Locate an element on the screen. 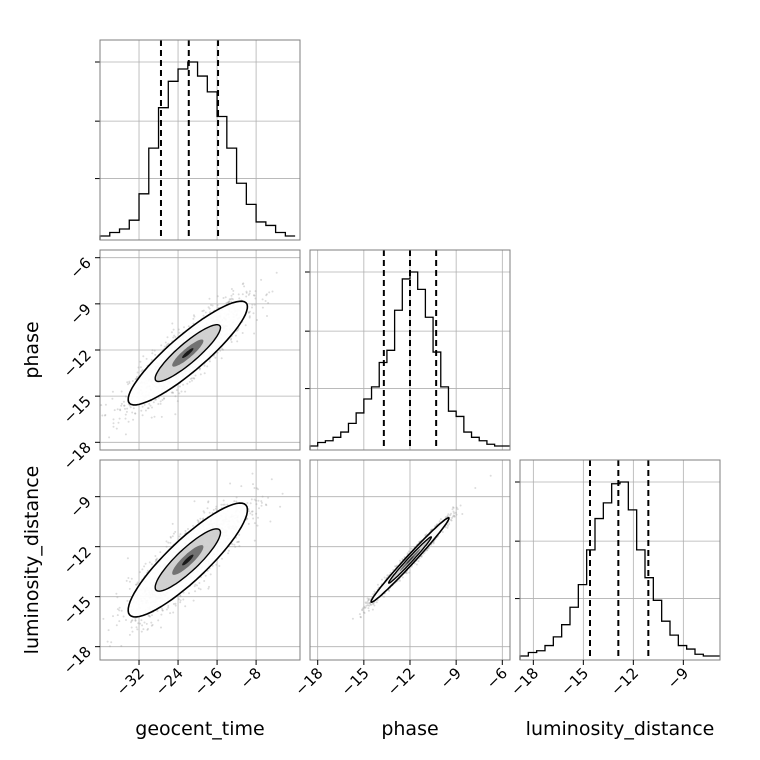 The height and width of the screenshot is (760, 760). scatter-geocent_time-vs-luminosity_distance is located at coordinates (200, 560).